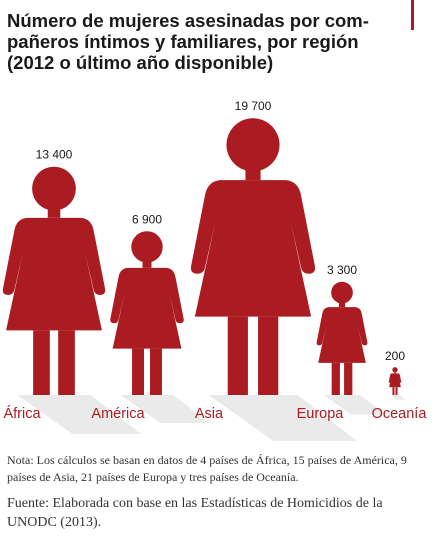 This screenshot has width=441, height=541. I want to click on category-label: Europa, so click(321, 414).